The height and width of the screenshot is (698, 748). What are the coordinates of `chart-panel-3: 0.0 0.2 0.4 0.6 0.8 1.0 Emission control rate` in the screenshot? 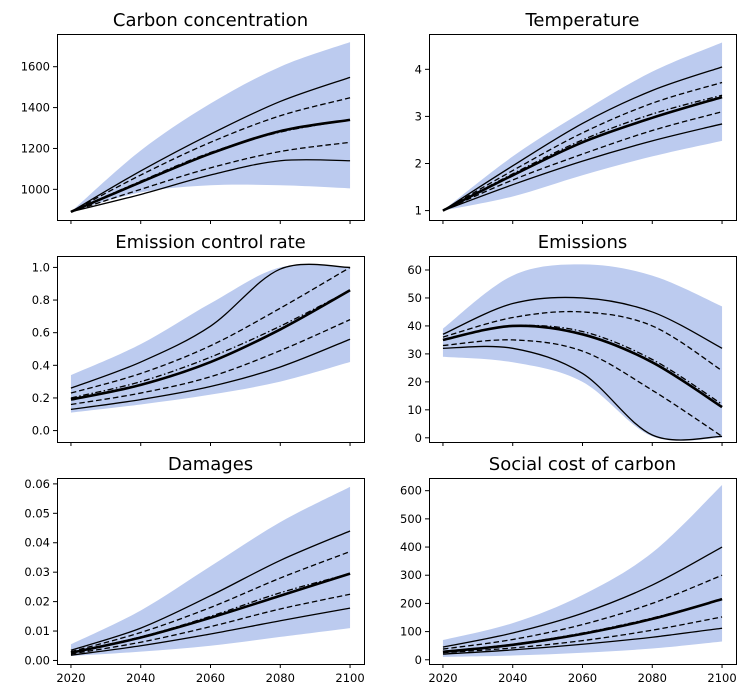 It's located at (198, 339).